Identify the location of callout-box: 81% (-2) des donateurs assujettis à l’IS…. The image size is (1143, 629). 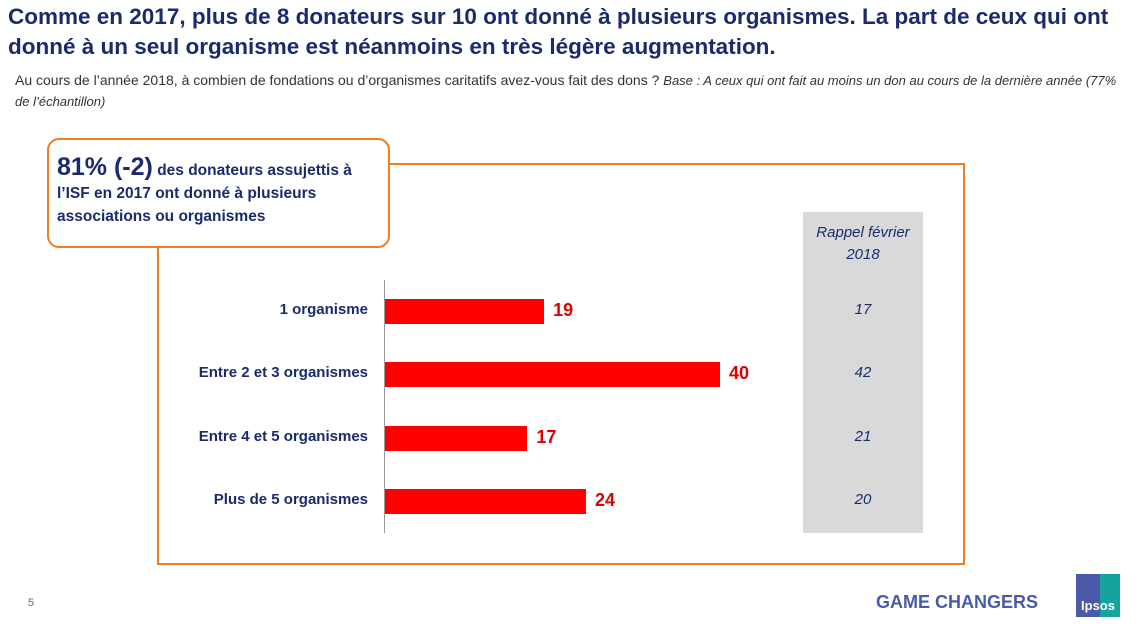
(218, 193).